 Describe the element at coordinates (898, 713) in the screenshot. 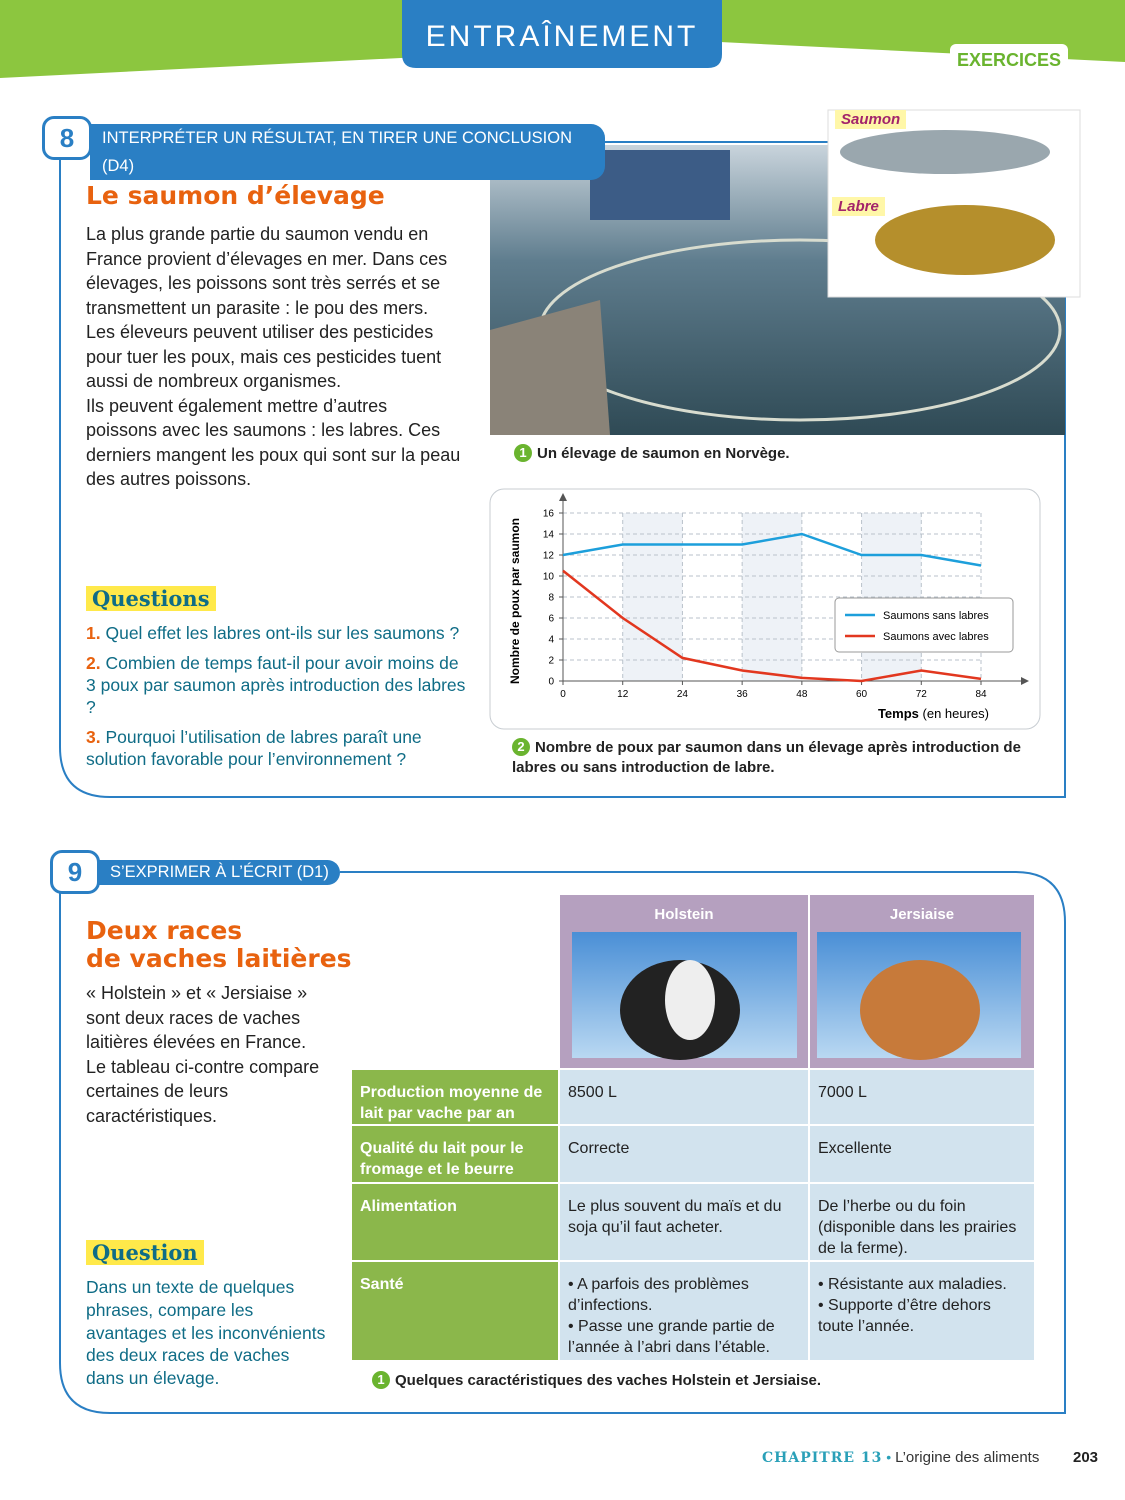

I see `x-axis-name: Temps` at that location.